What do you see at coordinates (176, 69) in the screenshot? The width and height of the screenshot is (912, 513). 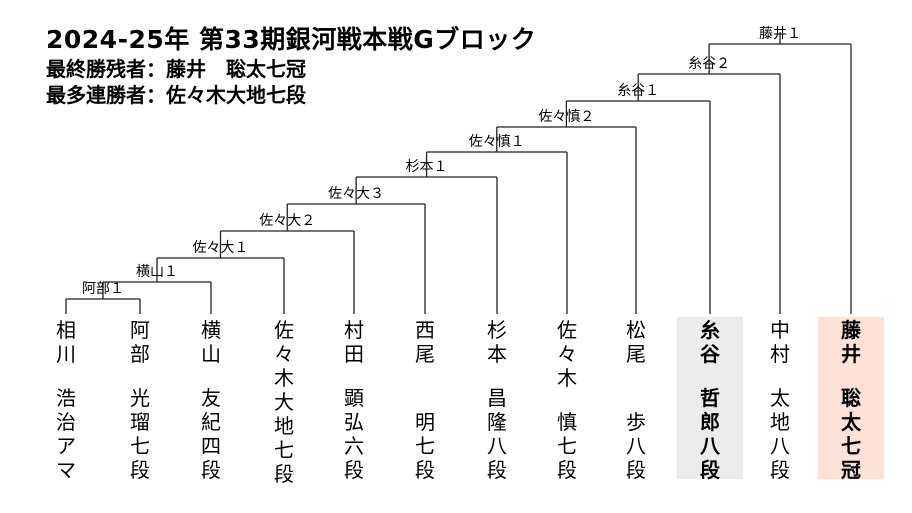 I see `last-survivor-text: 最終勝残者：藤井 聡太七冠` at bounding box center [176, 69].